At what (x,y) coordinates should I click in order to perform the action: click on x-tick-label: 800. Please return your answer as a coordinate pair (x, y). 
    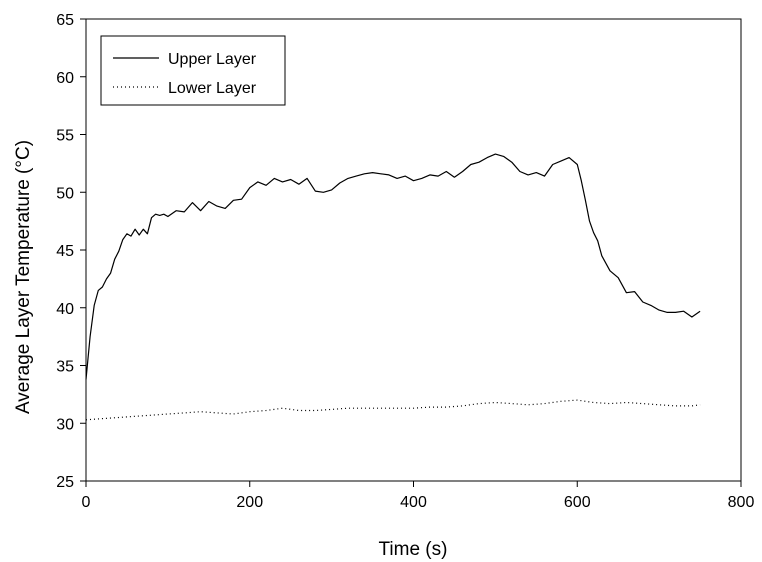
    Looking at the image, I should click on (741, 502).